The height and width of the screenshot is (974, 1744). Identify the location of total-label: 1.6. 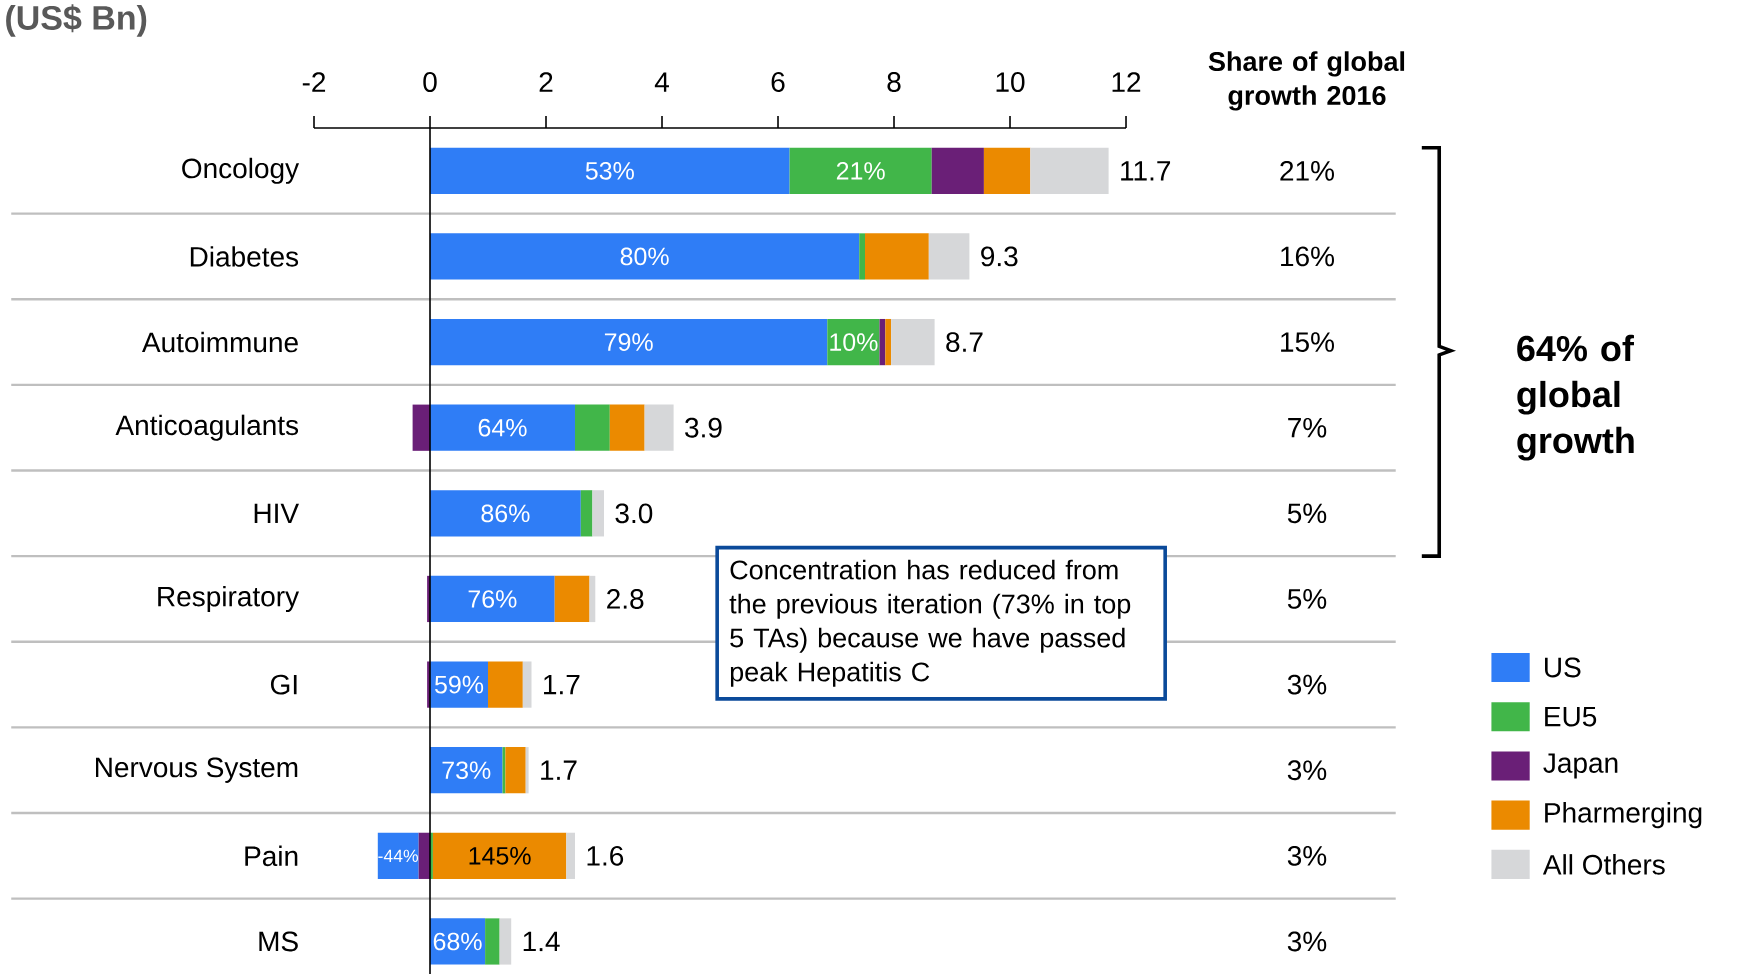
(605, 855).